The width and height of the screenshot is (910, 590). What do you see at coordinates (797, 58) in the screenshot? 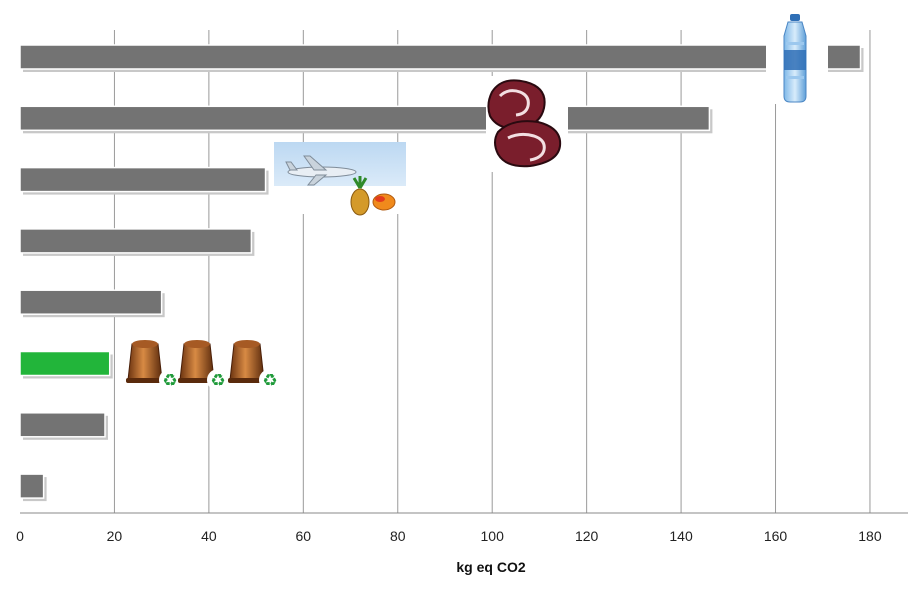
I see `water-bottle-icon` at bounding box center [797, 58].